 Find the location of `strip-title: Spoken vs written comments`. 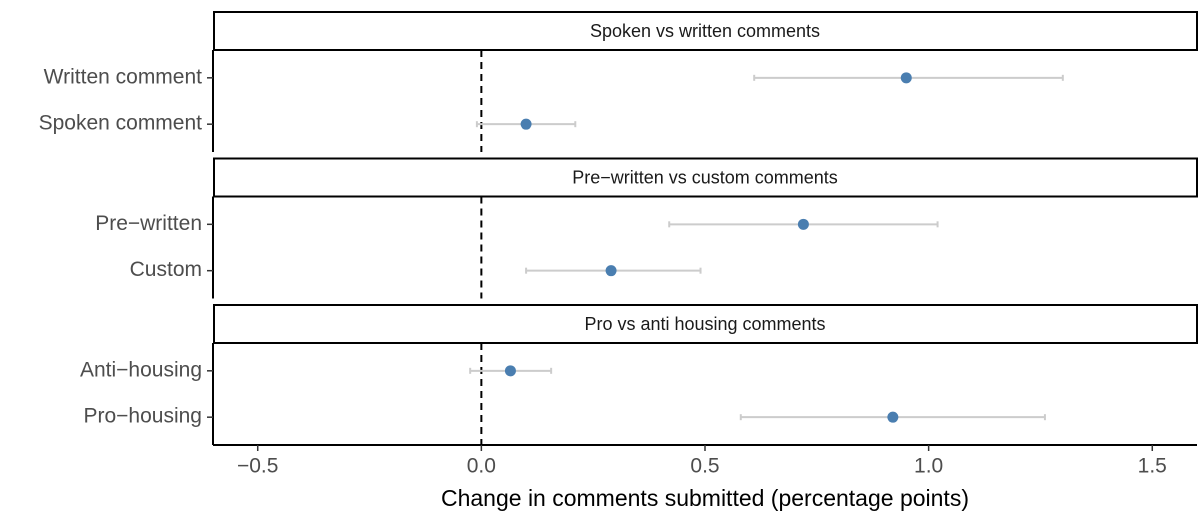

strip-title: Spoken vs written comments is located at coordinates (705, 31).